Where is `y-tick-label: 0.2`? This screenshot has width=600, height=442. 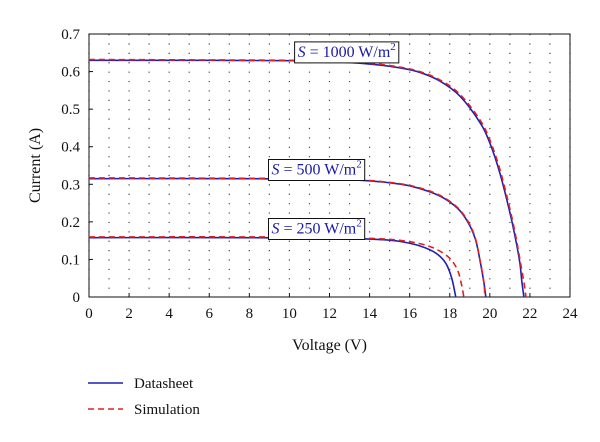
y-tick-label: 0.2 is located at coordinates (70, 223).